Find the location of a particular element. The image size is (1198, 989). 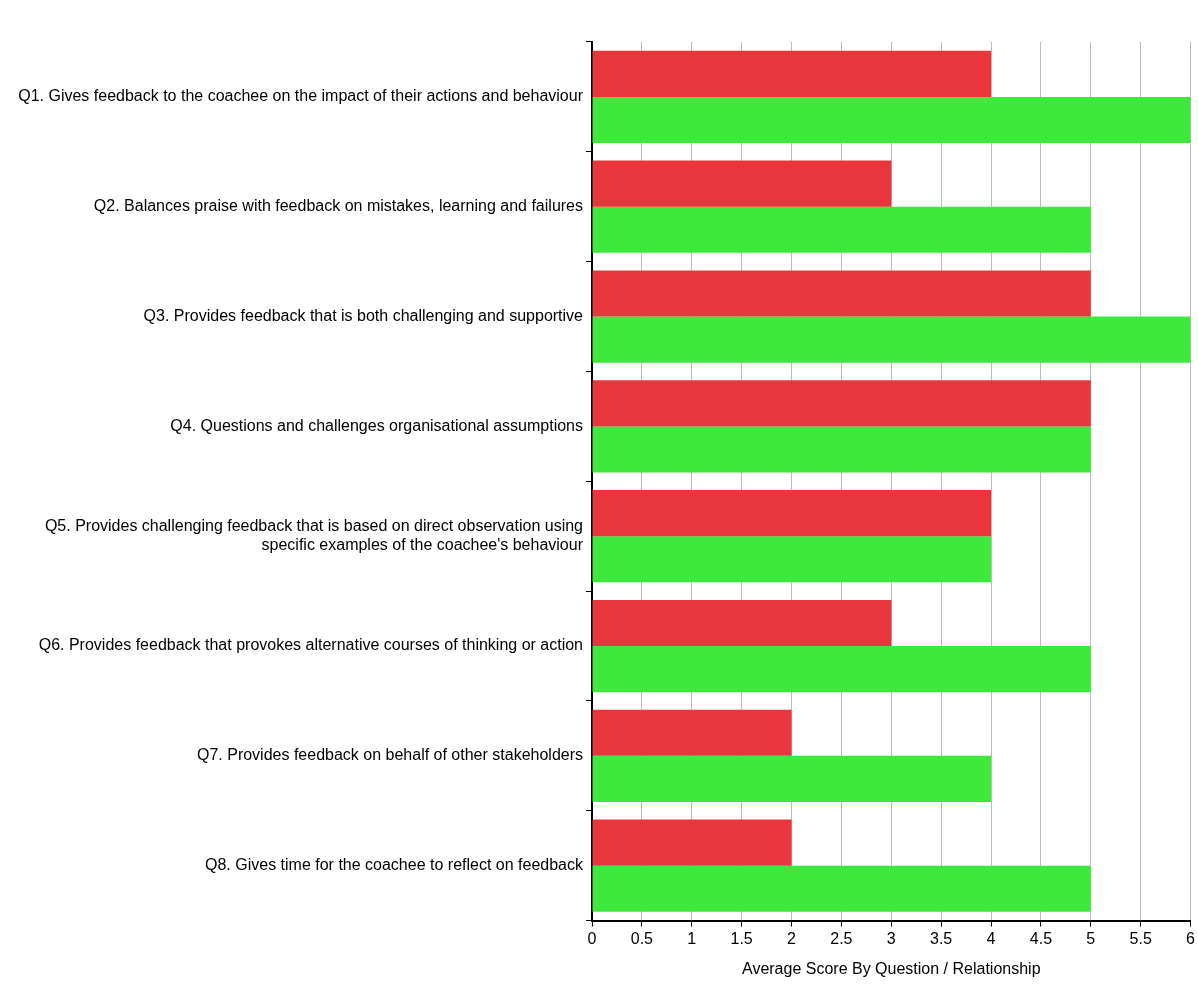

x-axis-title: Average Score By Question / Relationship is located at coordinates (891, 968).